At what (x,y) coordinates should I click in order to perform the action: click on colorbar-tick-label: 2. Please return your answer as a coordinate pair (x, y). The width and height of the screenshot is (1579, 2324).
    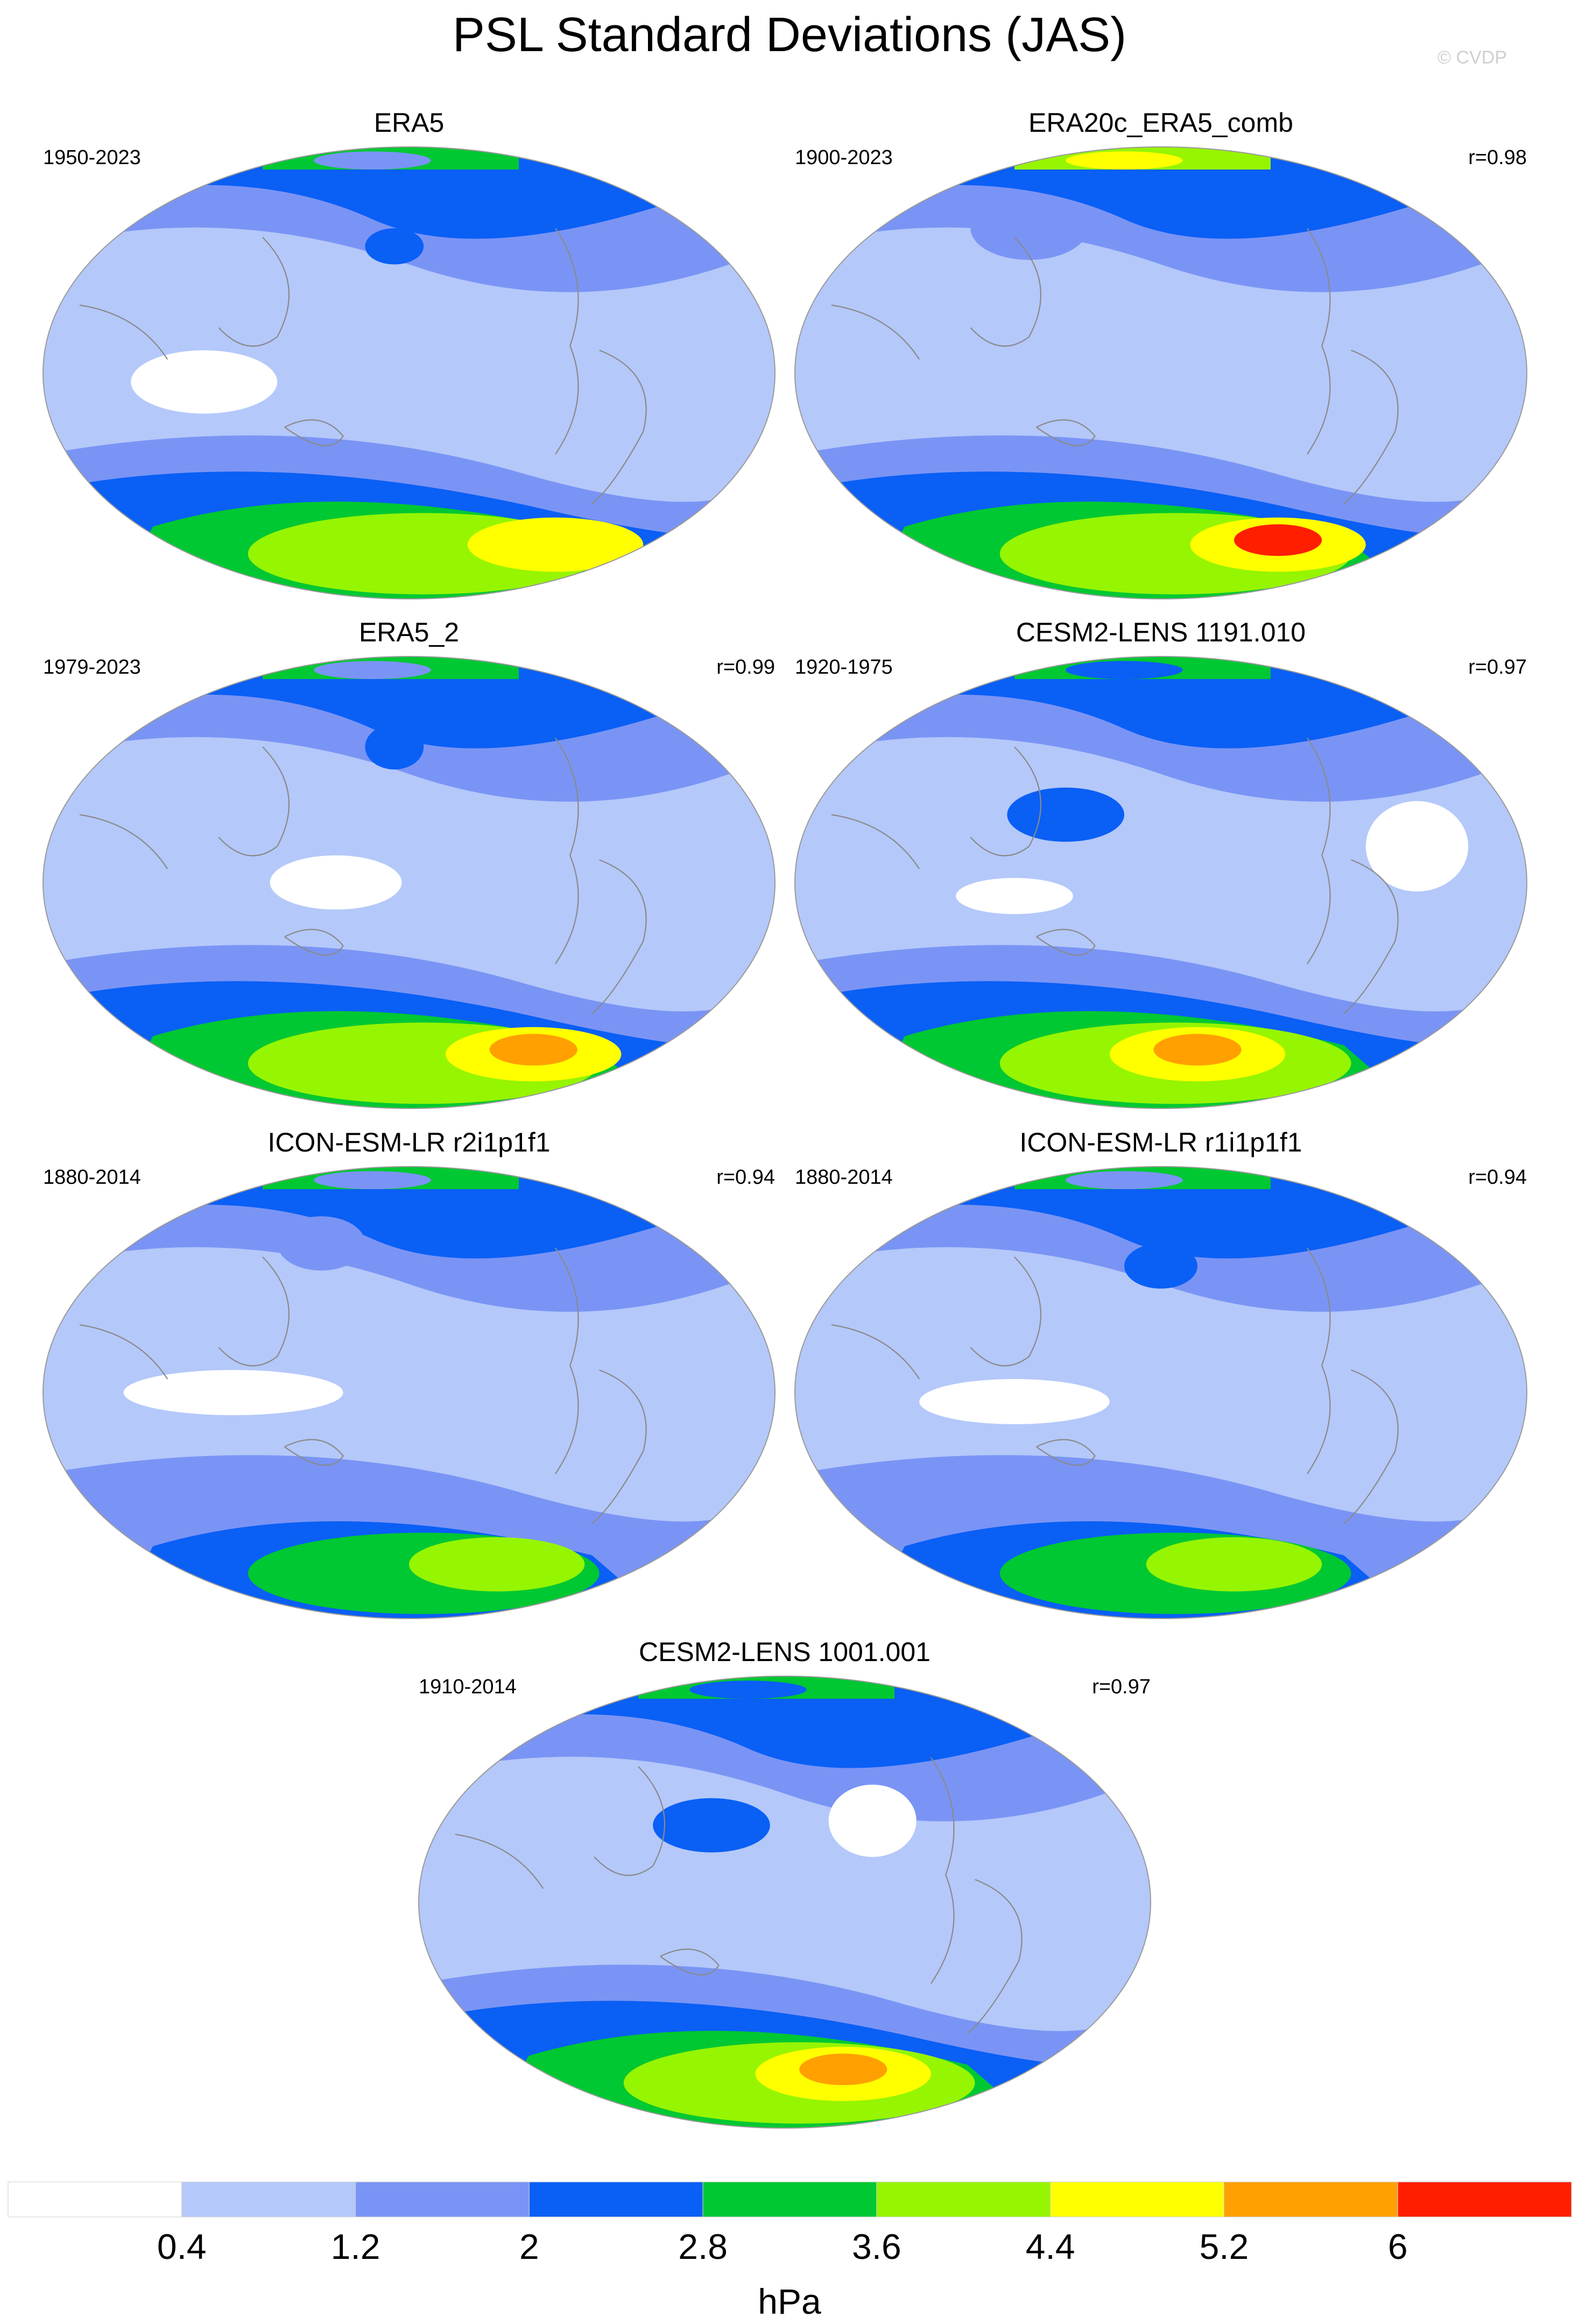
    Looking at the image, I should click on (529, 2246).